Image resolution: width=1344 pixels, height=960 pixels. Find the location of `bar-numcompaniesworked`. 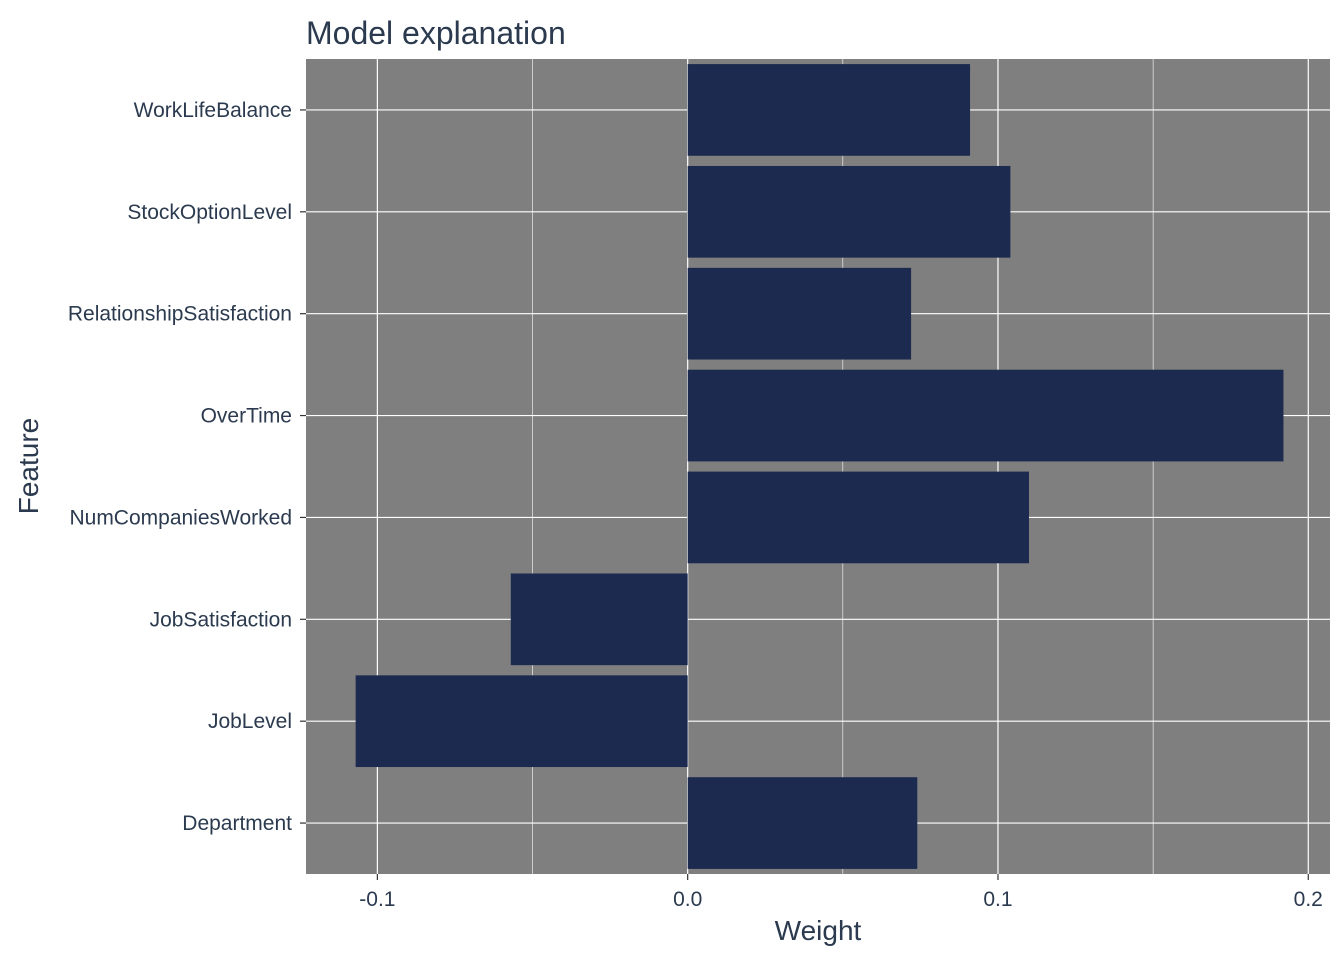

bar-numcompaniesworked is located at coordinates (858, 517).